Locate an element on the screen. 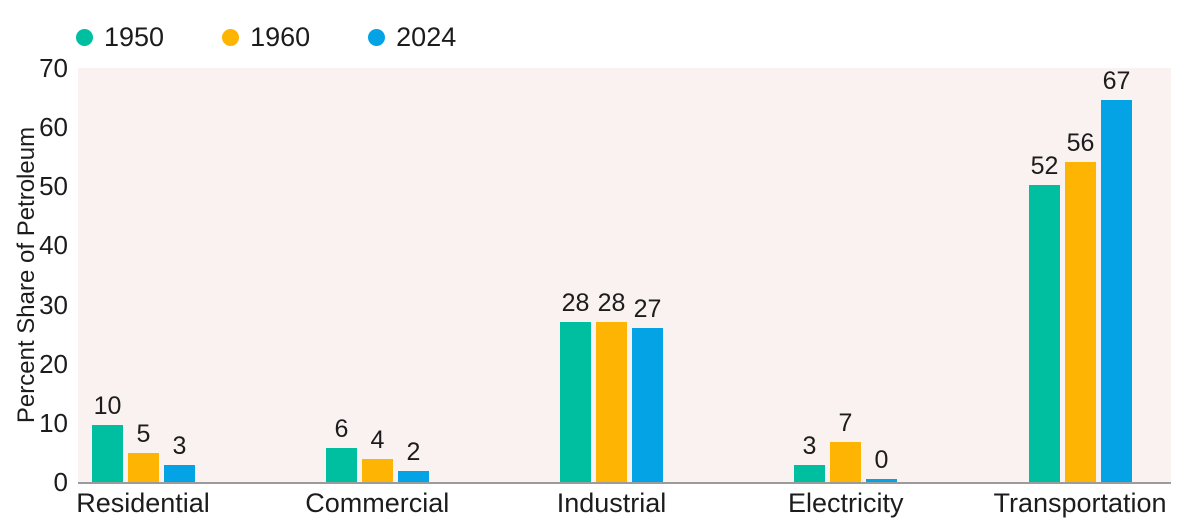 The image size is (1180, 527). bar-1960-commercial is located at coordinates (377, 470).